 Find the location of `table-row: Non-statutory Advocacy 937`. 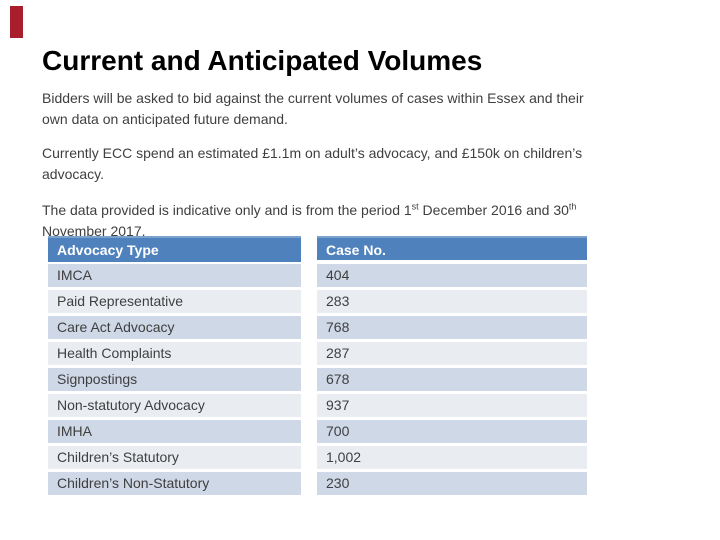

table-row: Non-statutory Advocacy 937 is located at coordinates (317, 405).